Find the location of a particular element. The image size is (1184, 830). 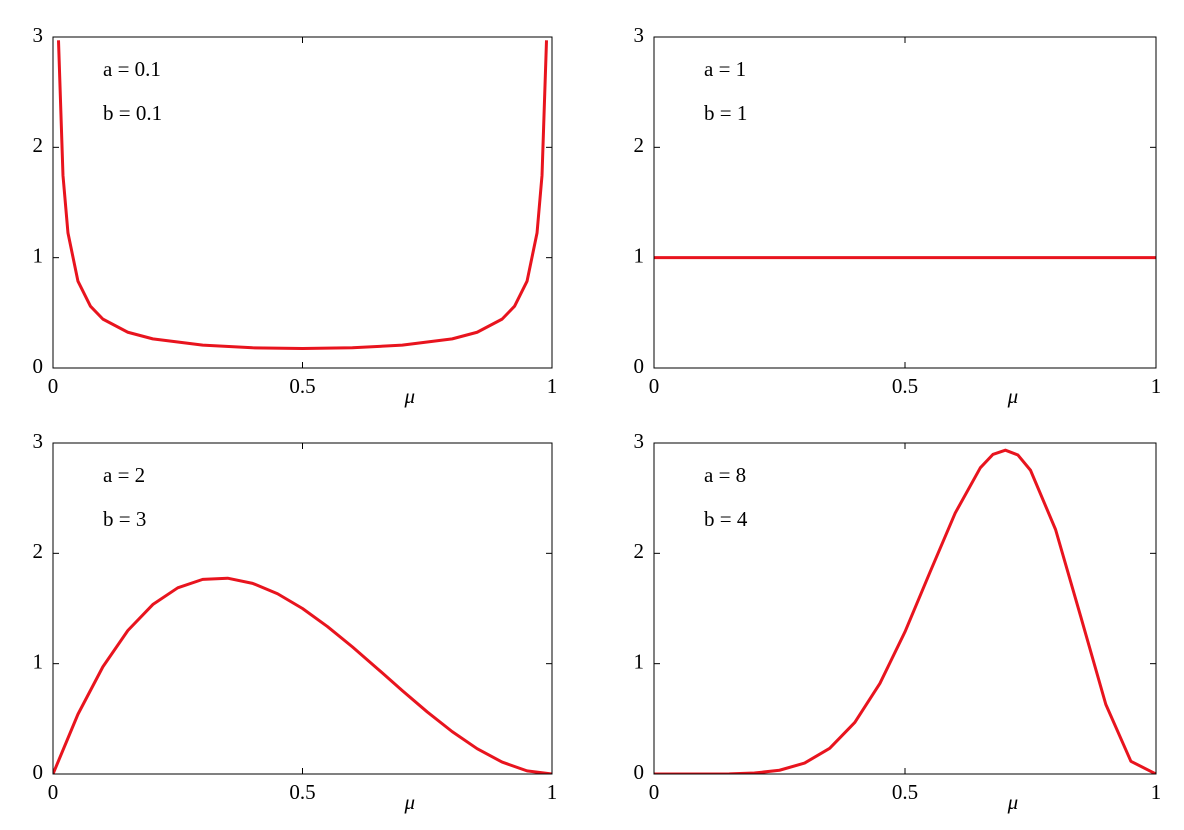

annotation: a = 0.1 is located at coordinates (132, 69).